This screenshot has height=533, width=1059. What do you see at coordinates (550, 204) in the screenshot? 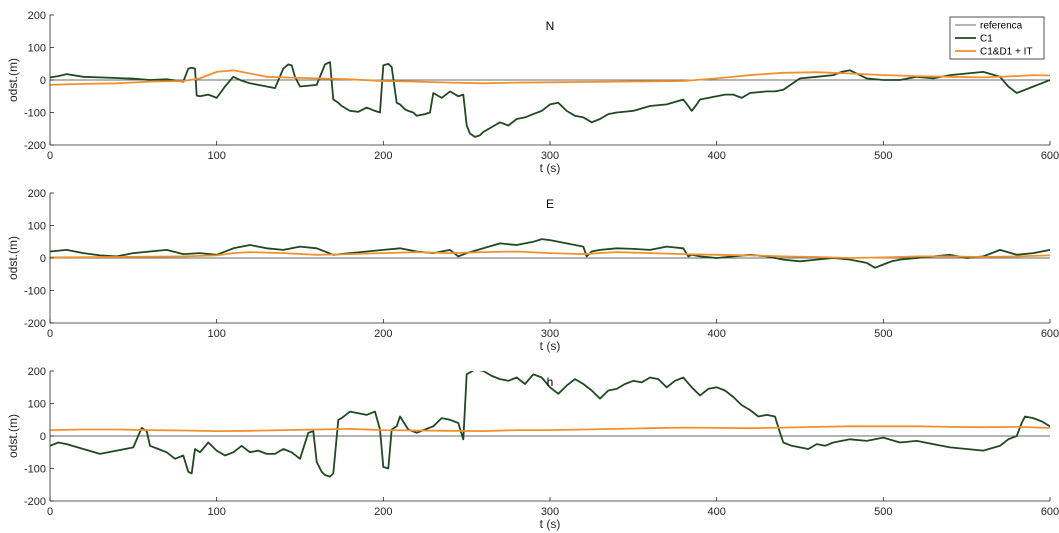
I see `panel-title: E` at bounding box center [550, 204].